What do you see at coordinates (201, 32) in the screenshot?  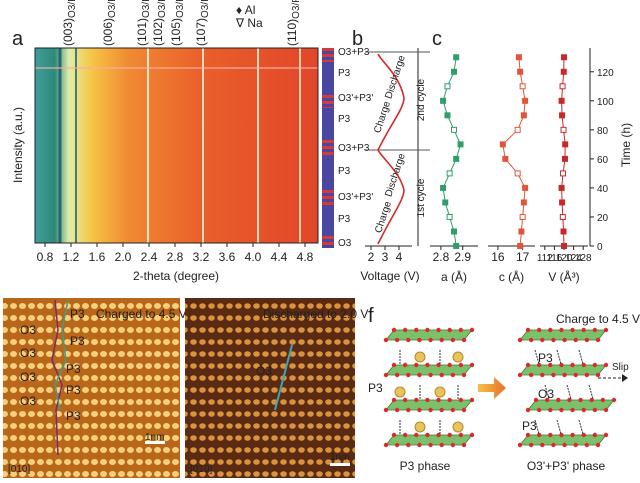 I see `hkl: (107)` at bounding box center [201, 32].